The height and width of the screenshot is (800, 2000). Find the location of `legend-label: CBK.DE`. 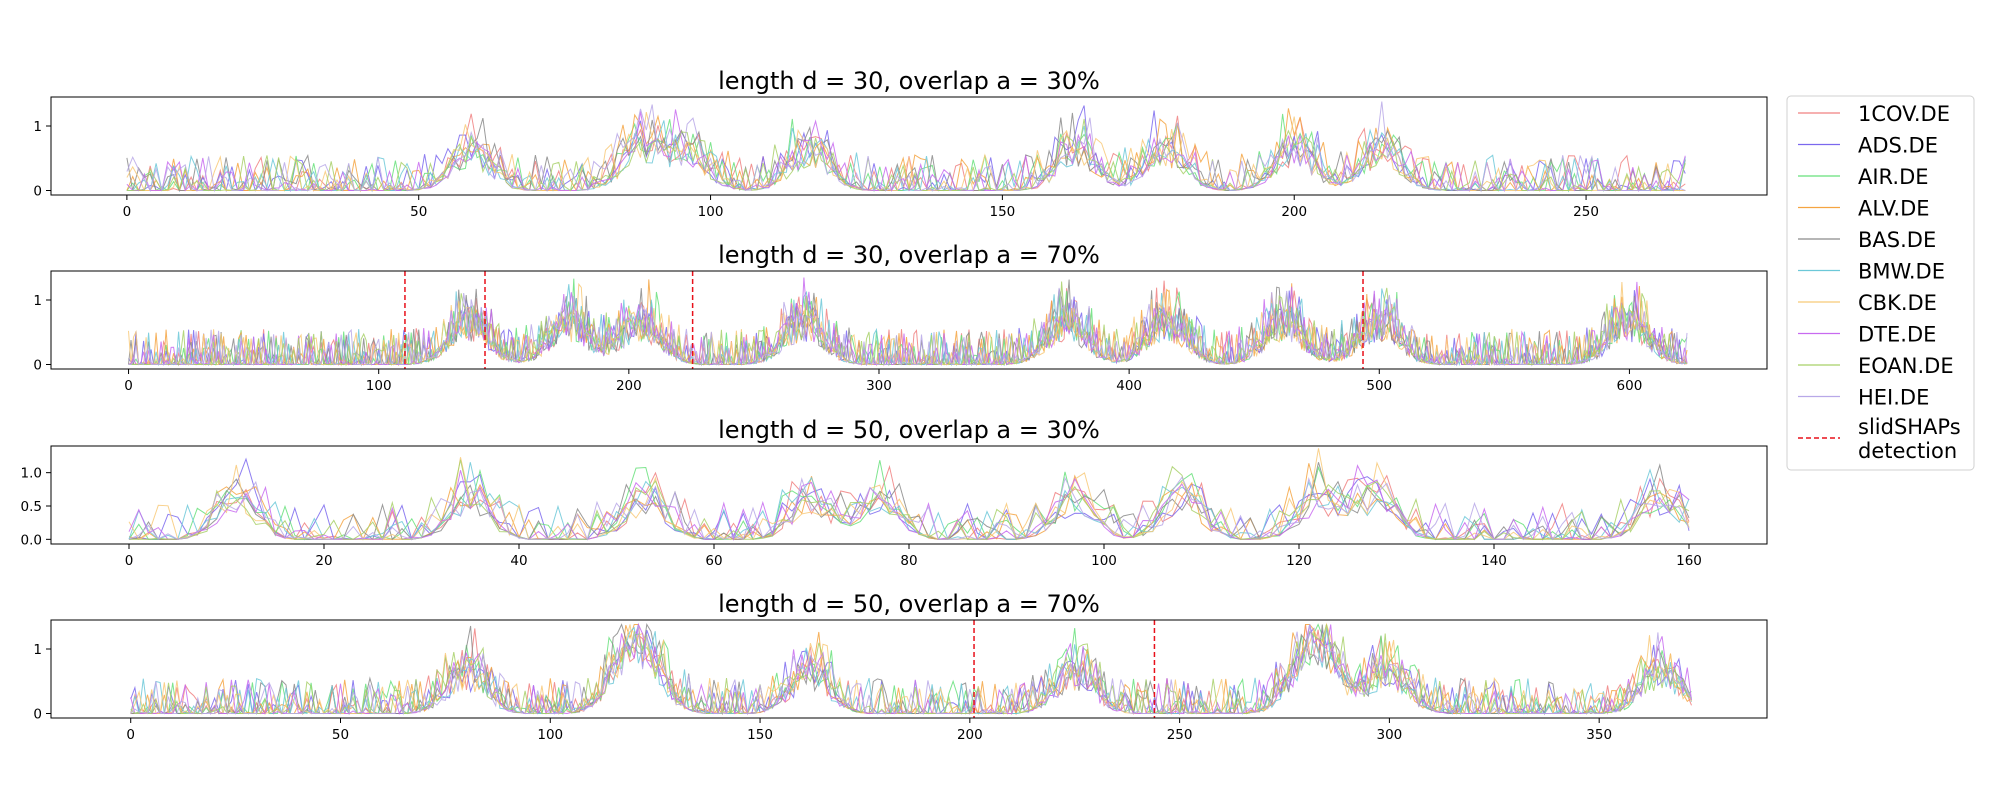

legend-label: CBK.DE is located at coordinates (1897, 303).